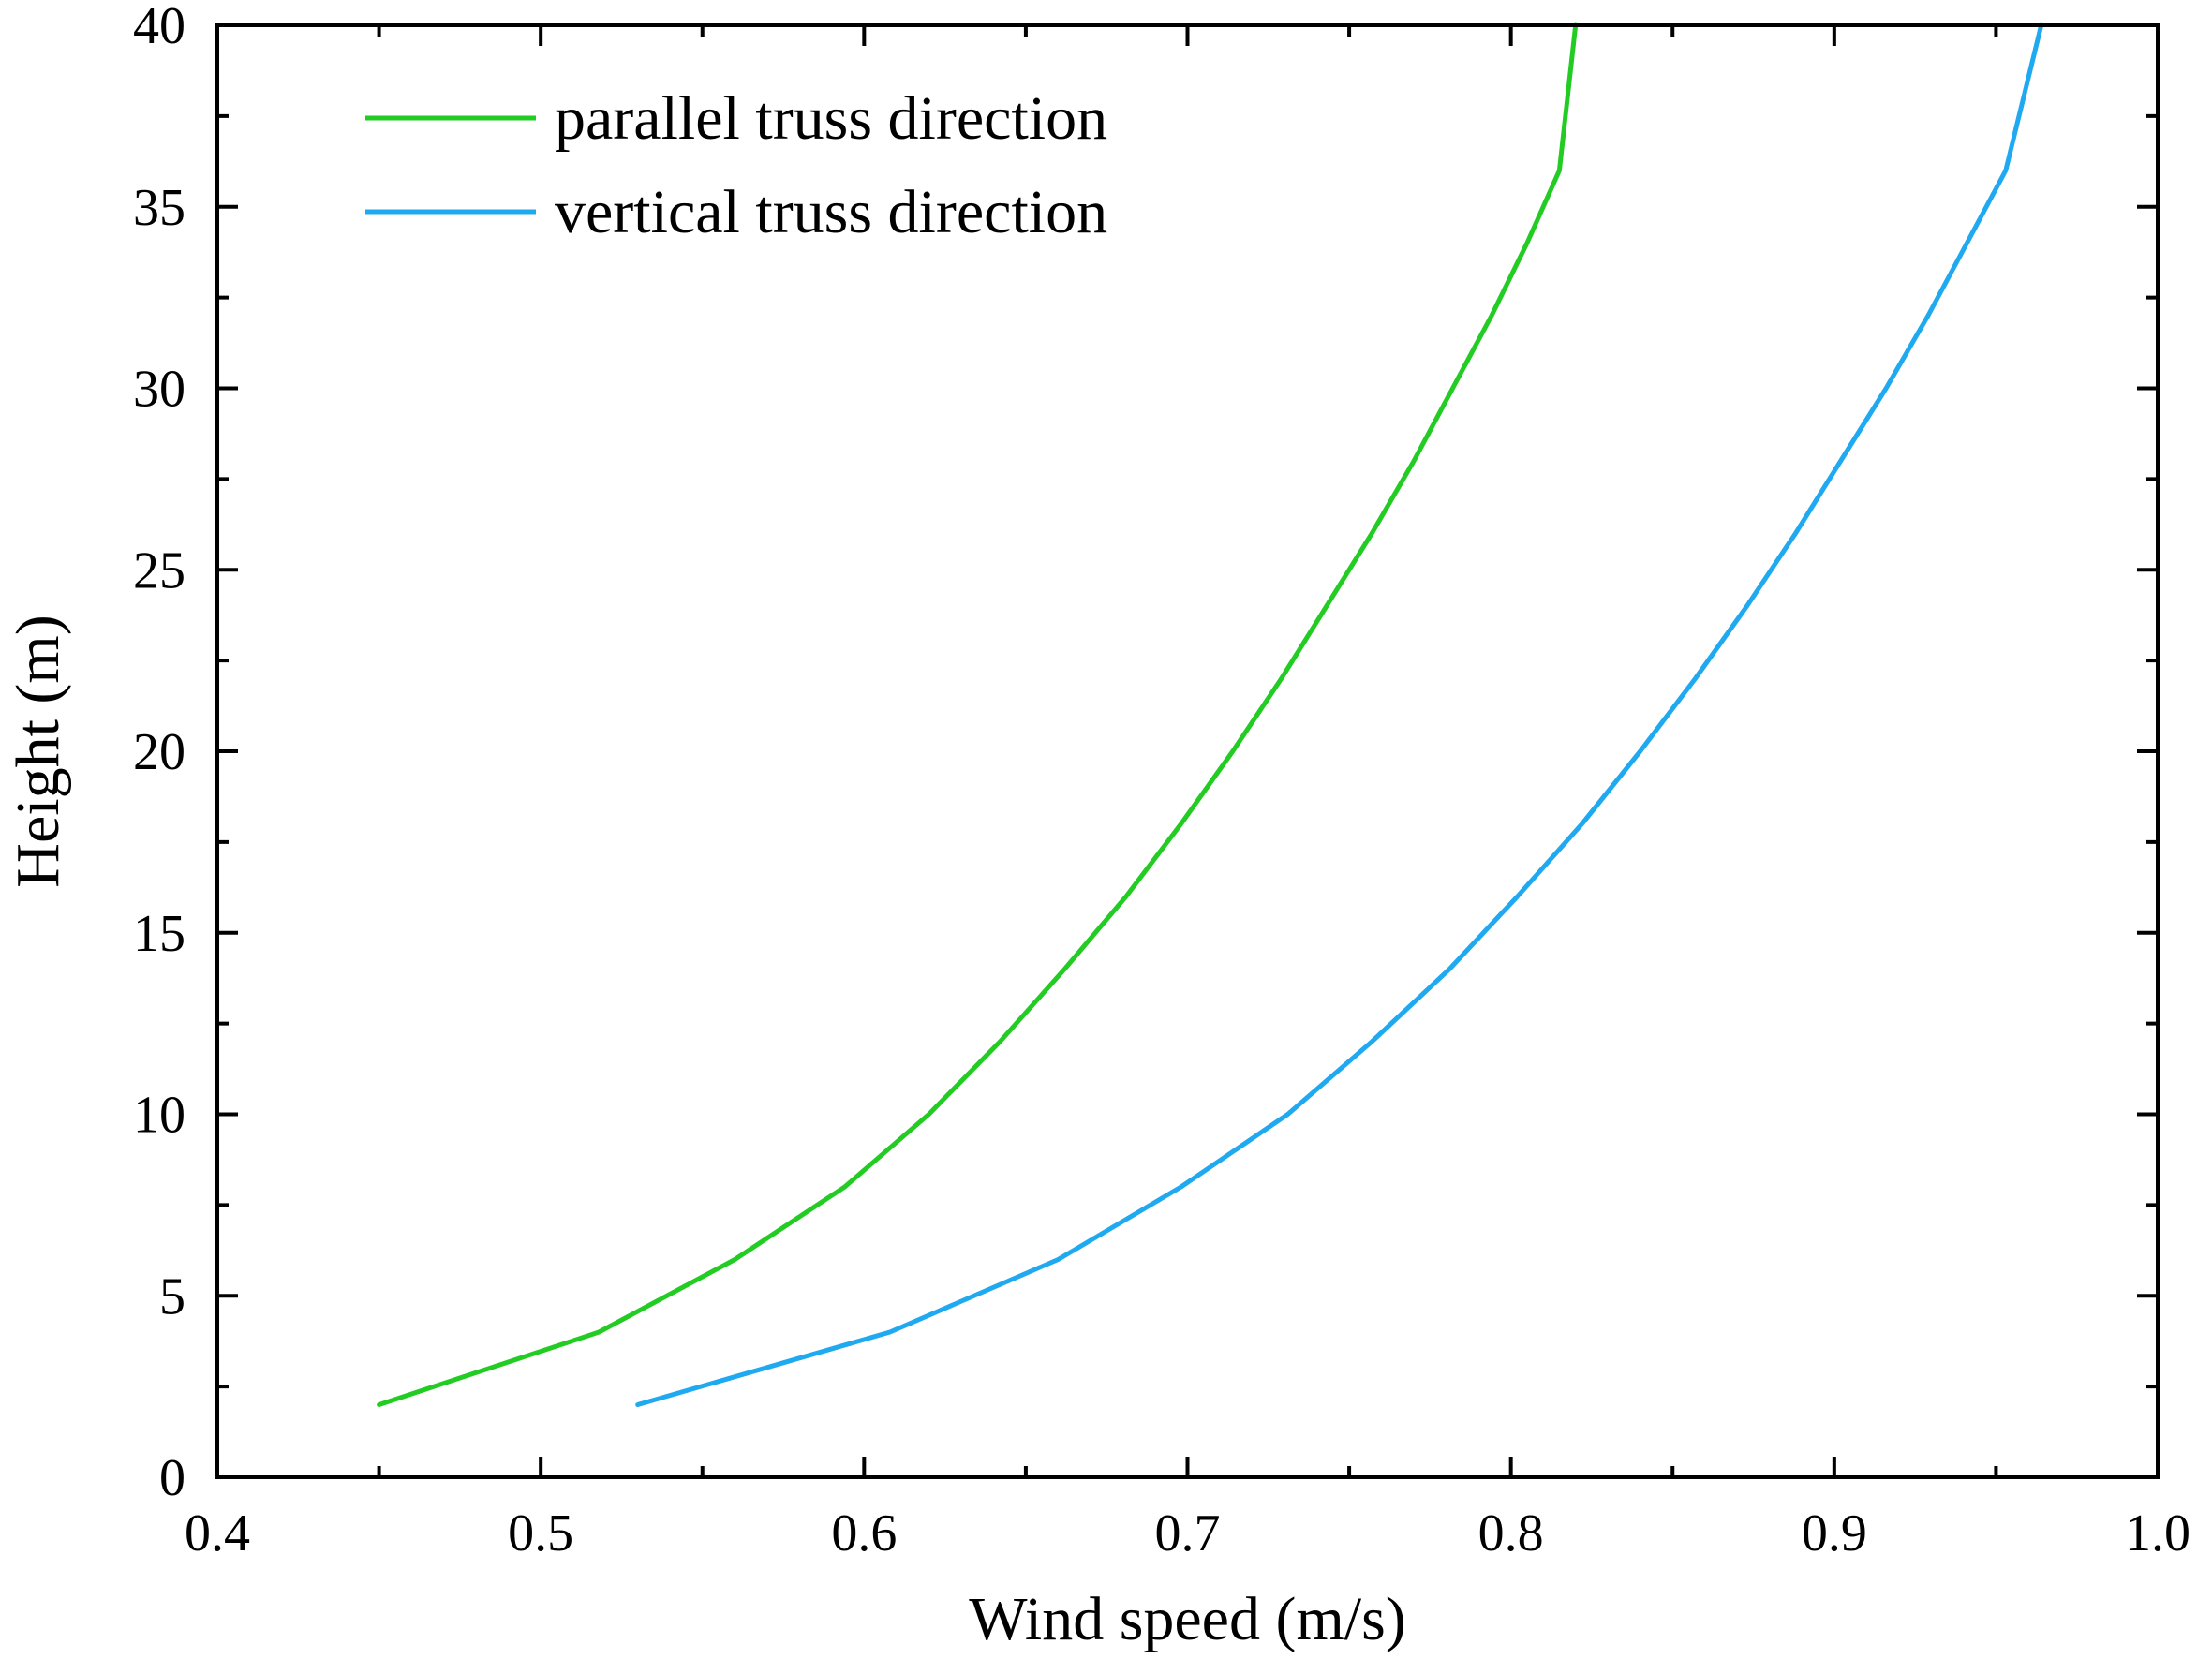  I want to click on x-tick-label: 0.9, so click(1834, 1534).